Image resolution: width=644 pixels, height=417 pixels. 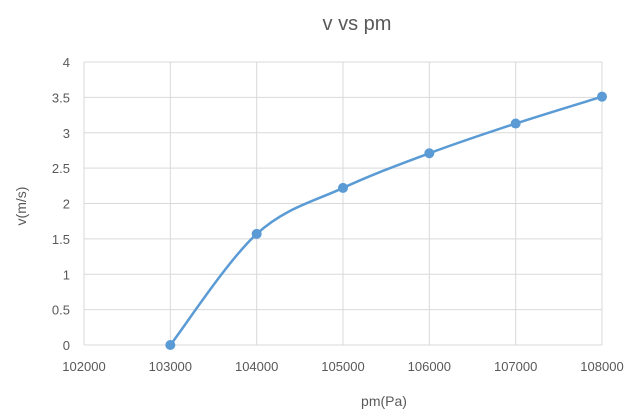 I want to click on y-tick-label: 4, so click(x=66, y=62).